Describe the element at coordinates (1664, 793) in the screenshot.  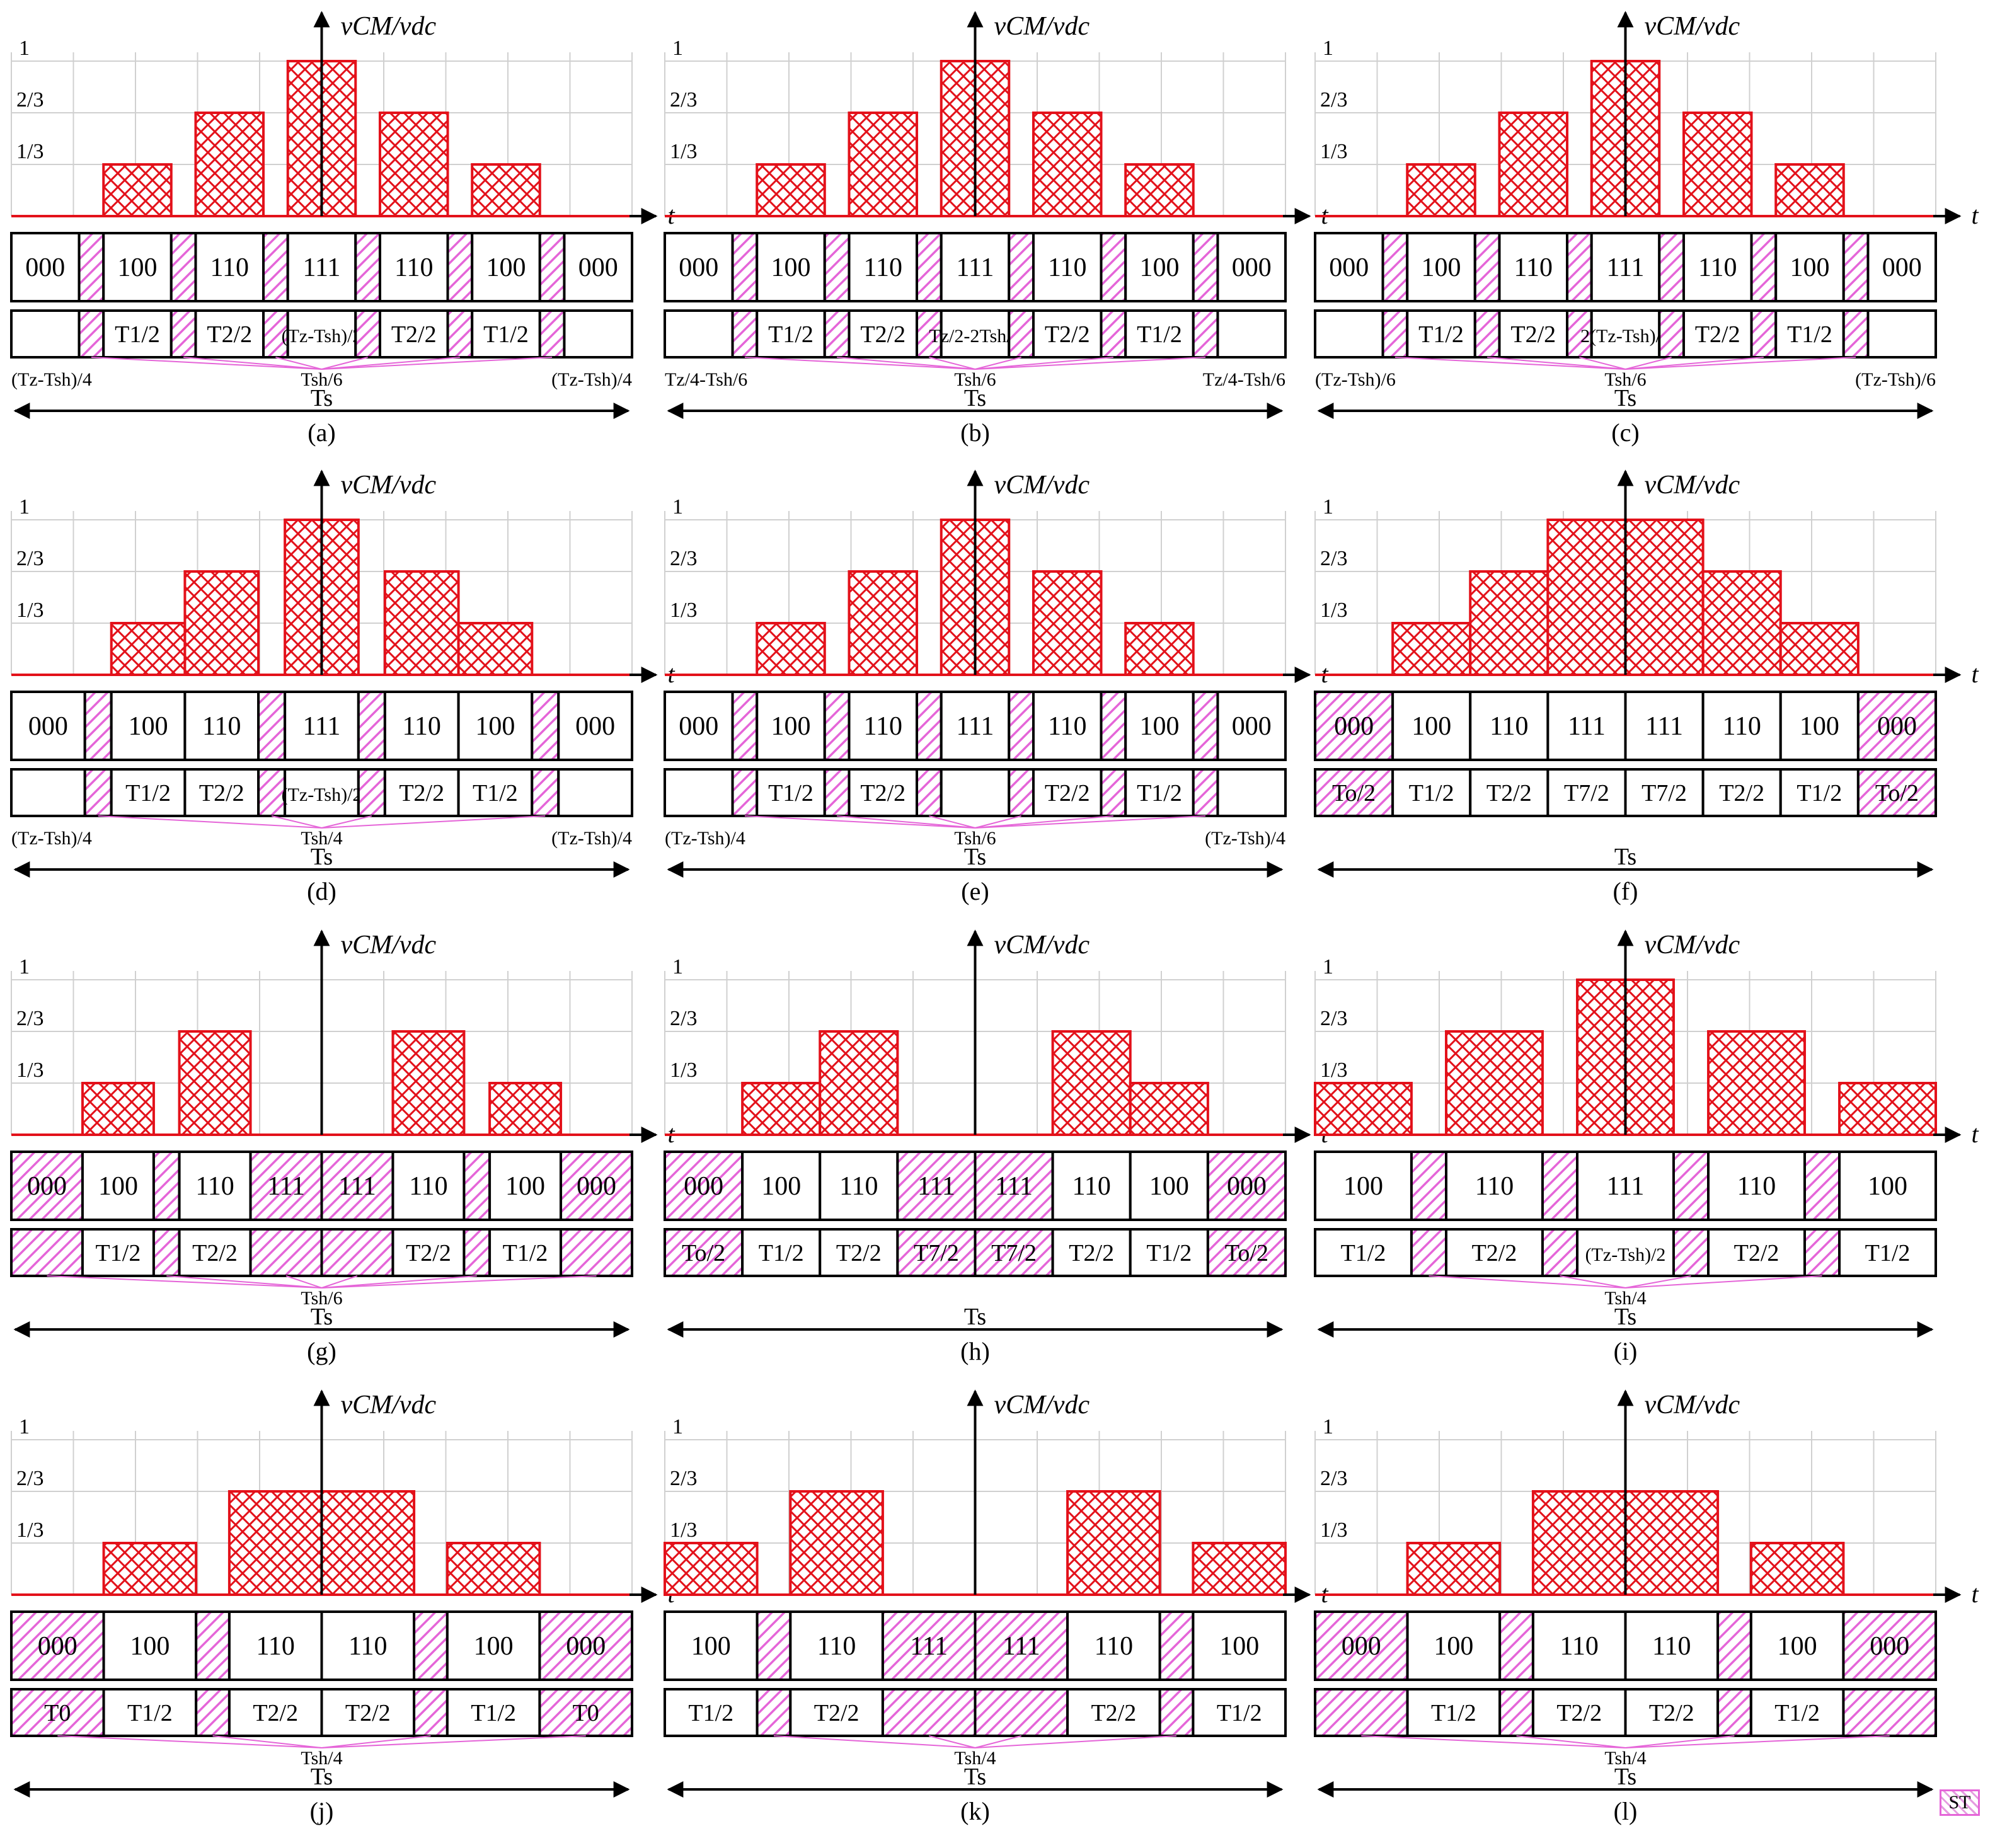
I see `duration-label: T7/2` at that location.